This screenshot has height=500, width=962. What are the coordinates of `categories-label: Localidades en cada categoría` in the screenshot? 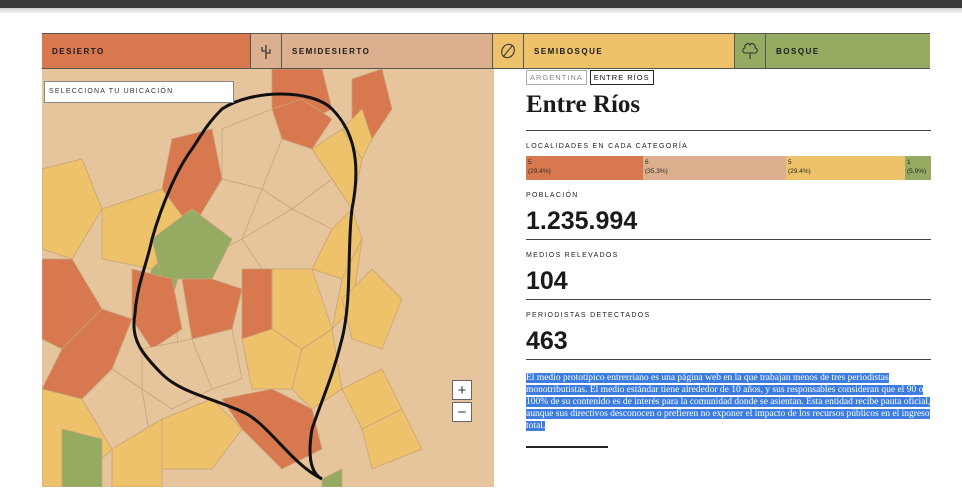 It's located at (607, 146).